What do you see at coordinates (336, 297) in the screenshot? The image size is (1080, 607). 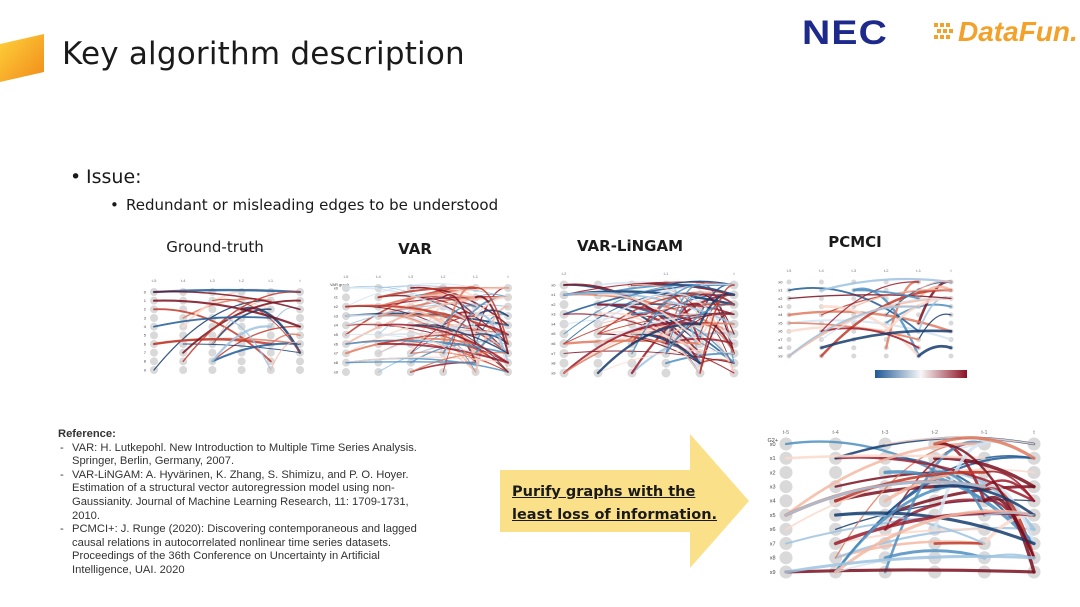 I see `row-label: x1` at bounding box center [336, 297].